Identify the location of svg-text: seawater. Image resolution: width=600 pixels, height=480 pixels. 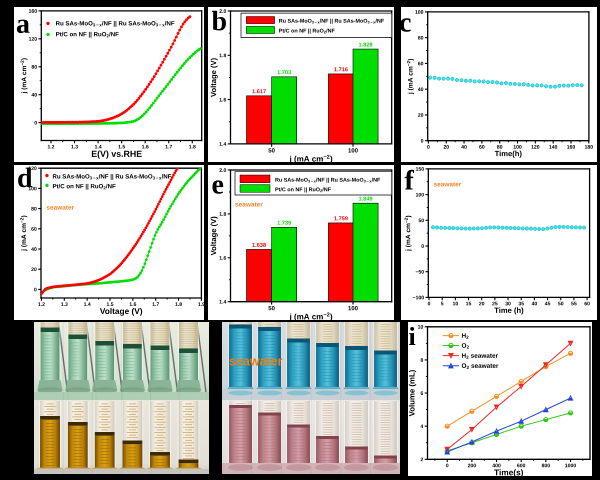
(256, 362).